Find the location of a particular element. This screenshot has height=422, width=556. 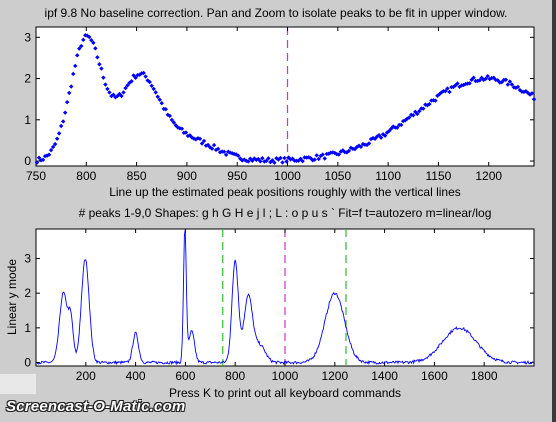

status-patch is located at coordinates (18, 384).